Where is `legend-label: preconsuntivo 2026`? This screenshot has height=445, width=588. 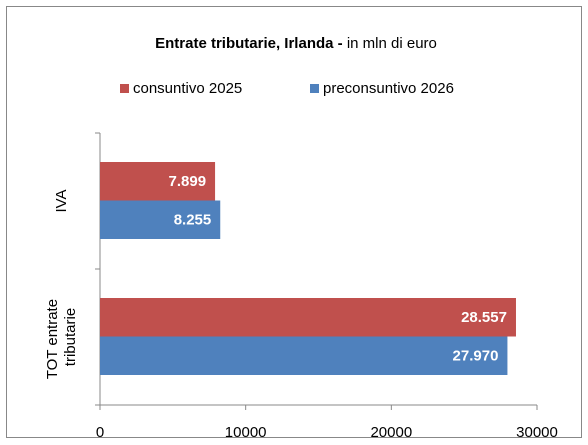
legend-label: preconsuntivo 2026 is located at coordinates (388, 88).